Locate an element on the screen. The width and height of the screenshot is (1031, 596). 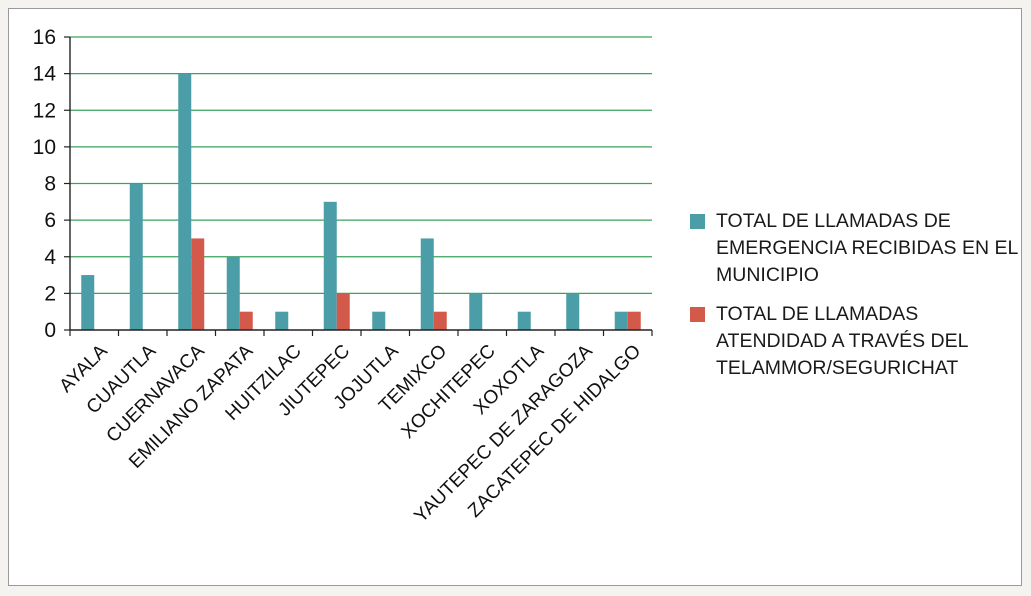
bar-received-xochitepec is located at coordinates (476, 311).